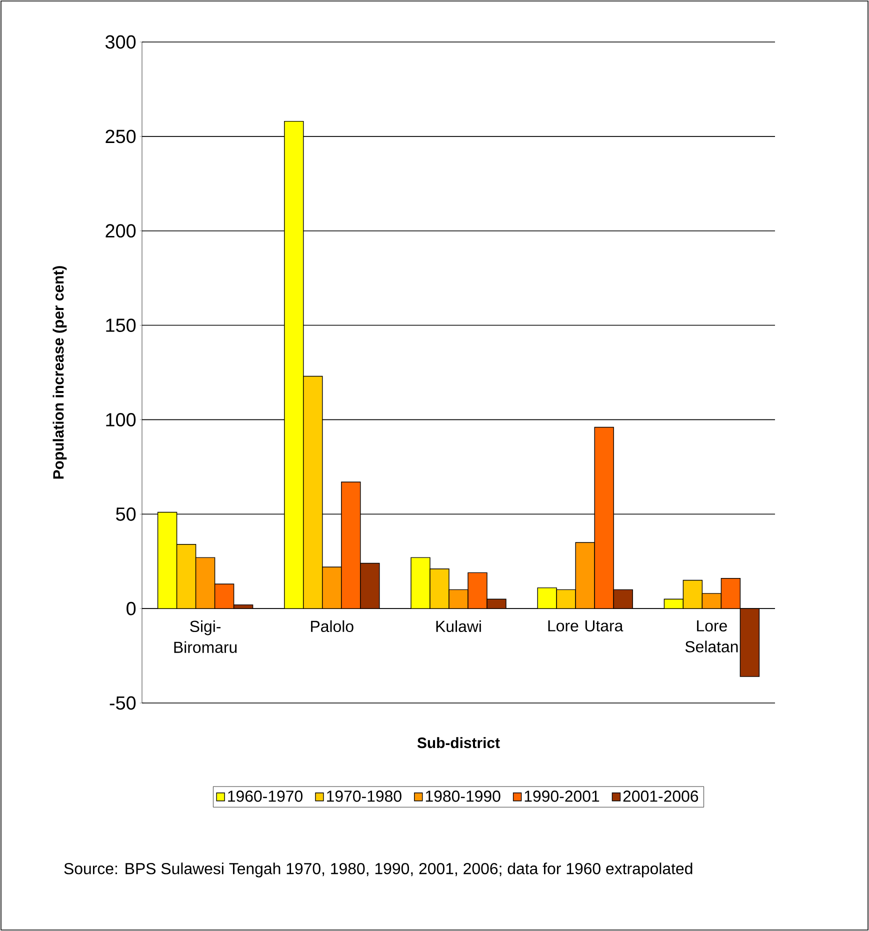 This screenshot has width=869, height=931. Describe the element at coordinates (121, 419) in the screenshot. I see `y-tick-label: 100` at that location.